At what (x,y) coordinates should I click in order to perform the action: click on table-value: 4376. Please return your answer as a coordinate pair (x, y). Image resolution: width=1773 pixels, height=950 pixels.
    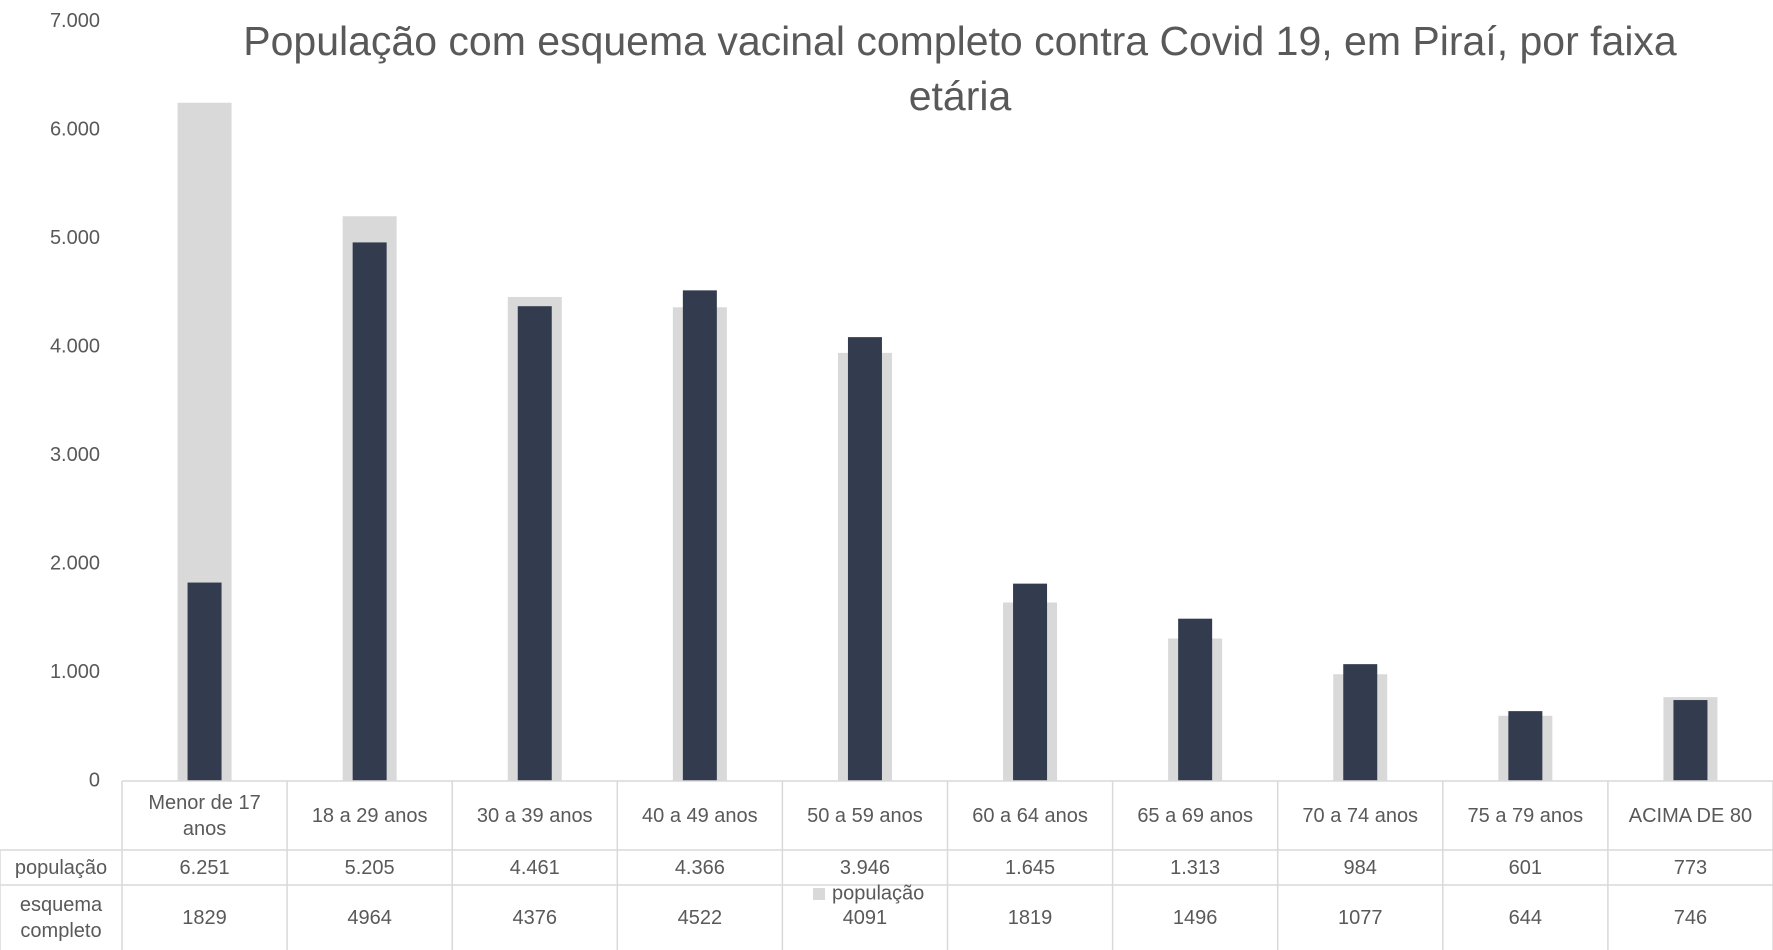
    Looking at the image, I should click on (534, 917).